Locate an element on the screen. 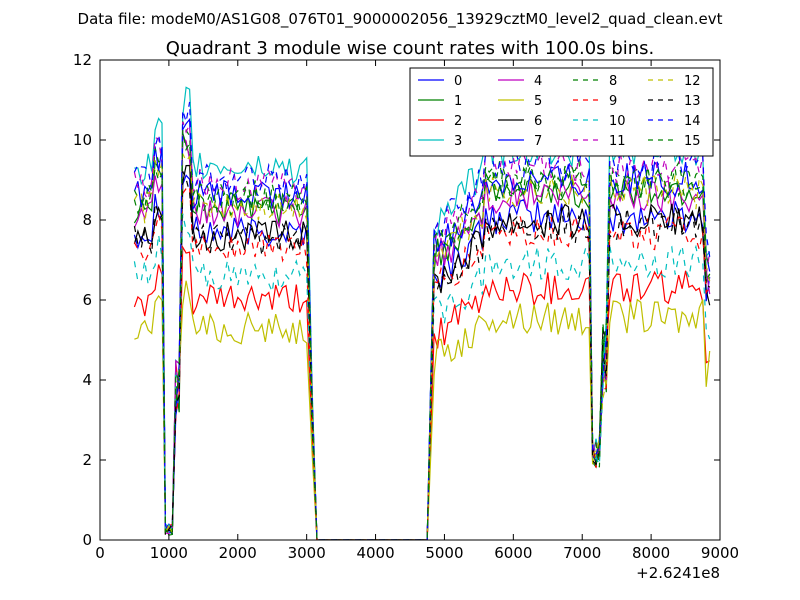 The width and height of the screenshot is (800, 600). x-tick-label: 7000 is located at coordinates (582, 553).